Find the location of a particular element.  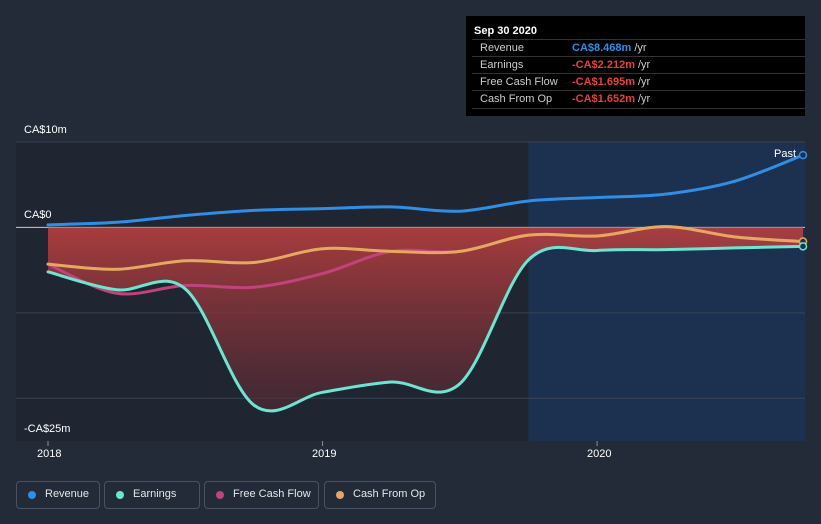

tooltip-row-revenue: Revenue CA$8.468m/yr is located at coordinates (638, 48).